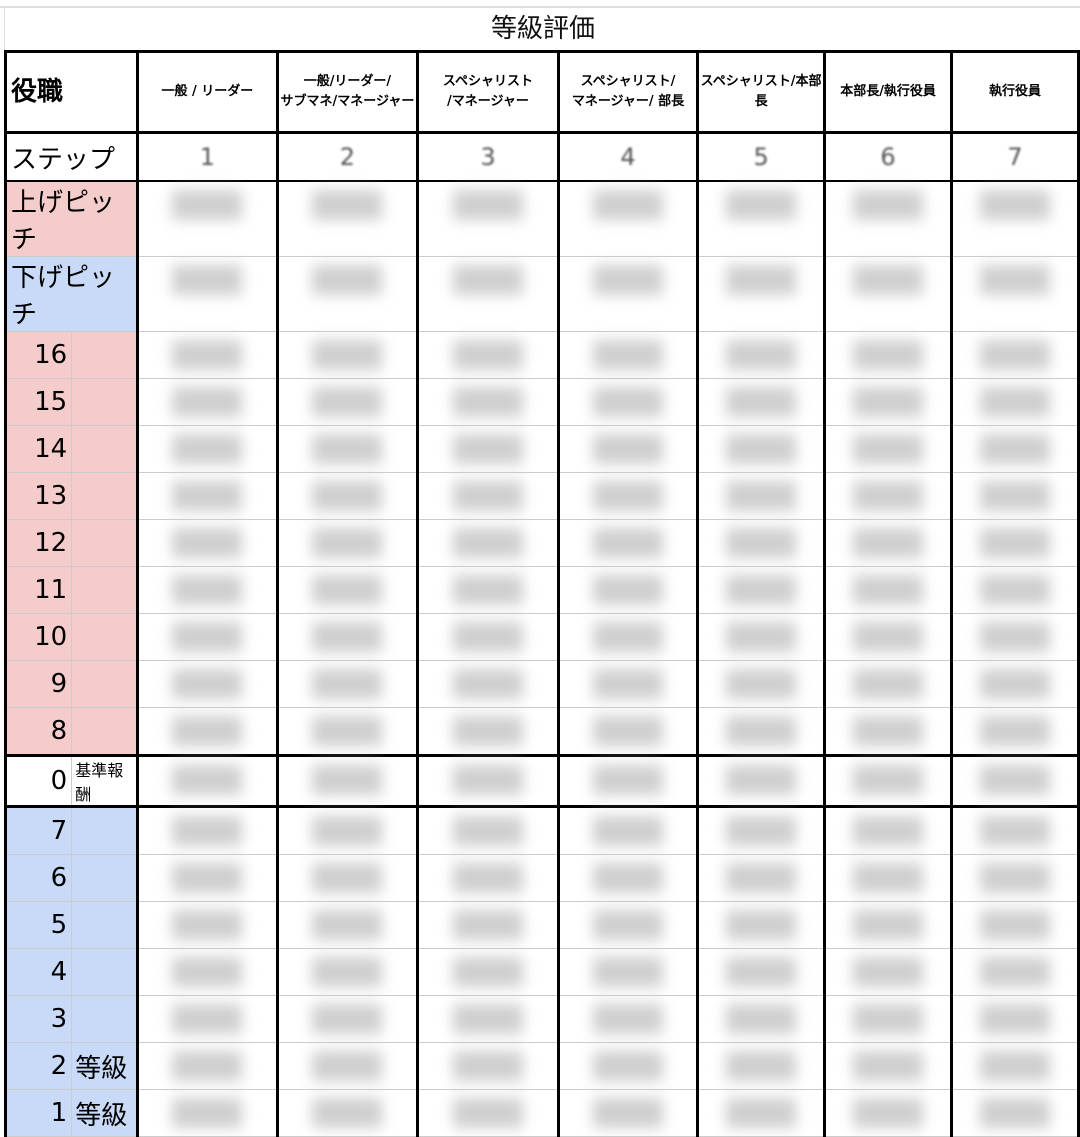 The width and height of the screenshot is (1080, 1137). What do you see at coordinates (207, 156) in the screenshot?
I see `step-number: 1` at bounding box center [207, 156].